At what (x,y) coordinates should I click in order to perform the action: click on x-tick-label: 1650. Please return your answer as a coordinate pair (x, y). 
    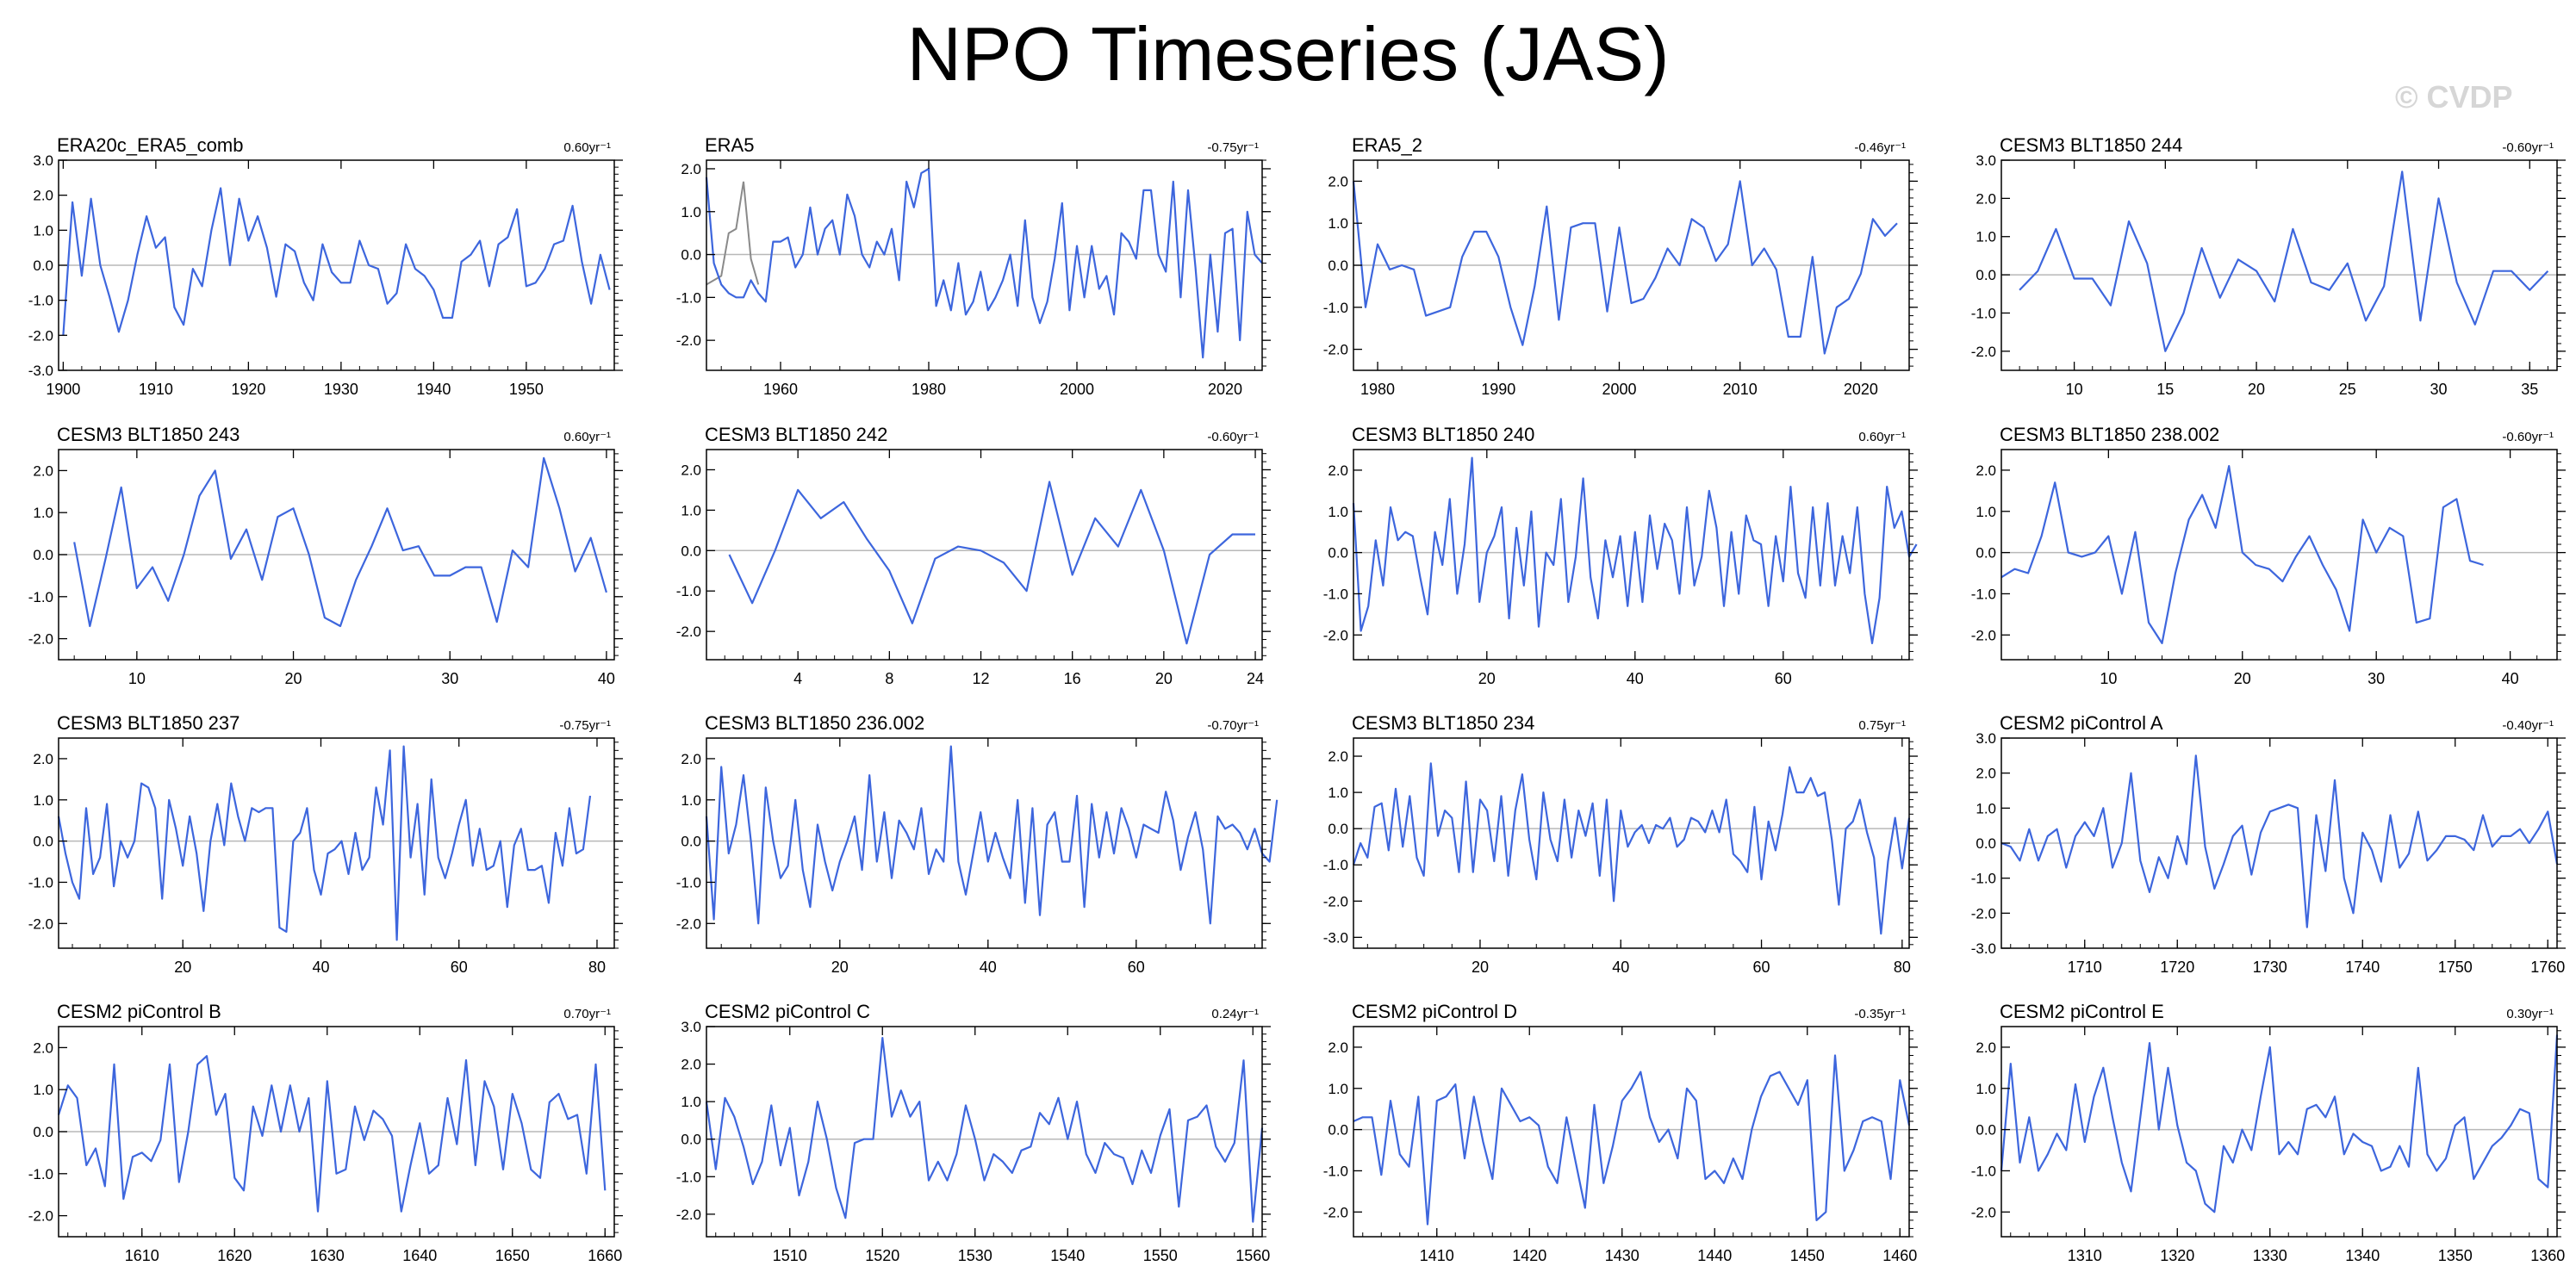
    Looking at the image, I should click on (512, 1256).